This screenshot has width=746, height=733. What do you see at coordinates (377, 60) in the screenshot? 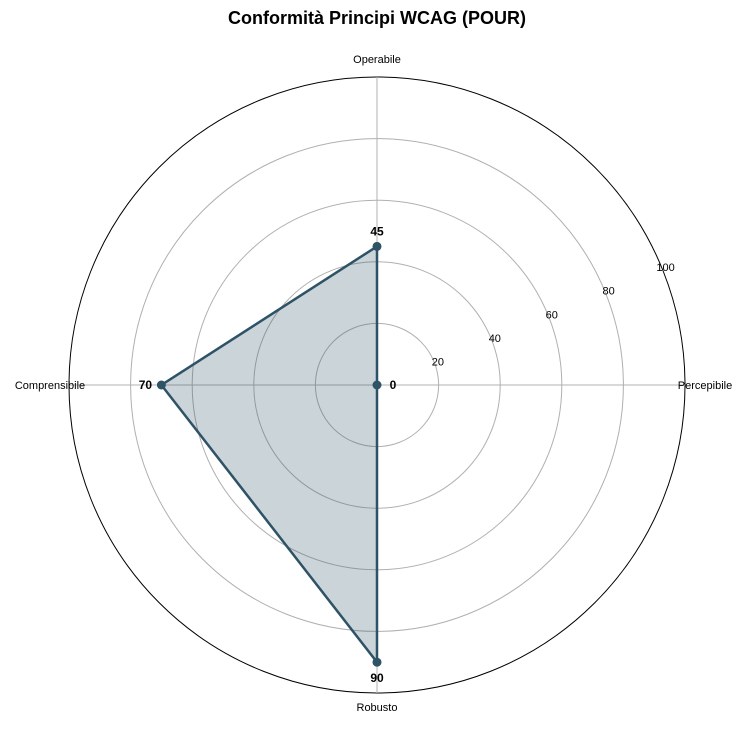
I see `axis-label-operabile: Operabile` at bounding box center [377, 60].